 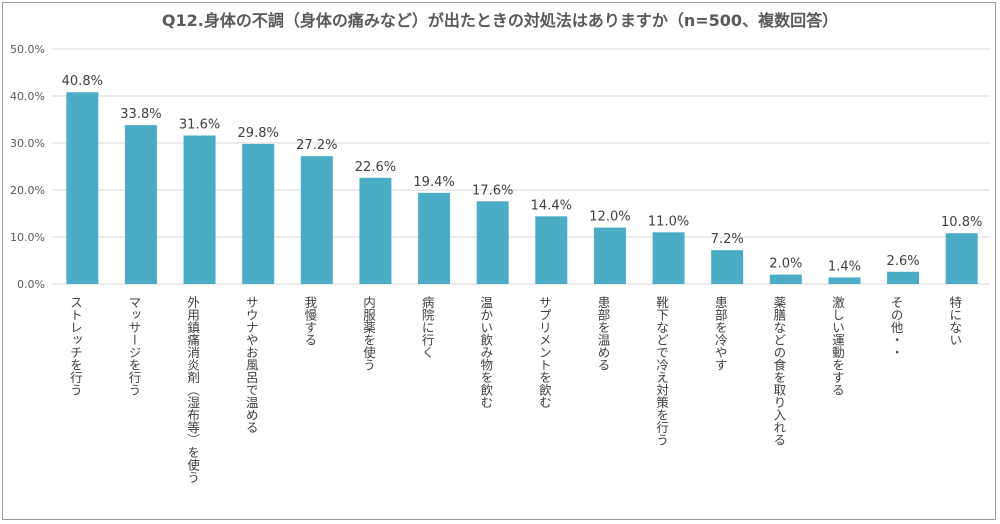 I want to click on category-label: 薬膳などの食を取り入れる, so click(x=778, y=371).